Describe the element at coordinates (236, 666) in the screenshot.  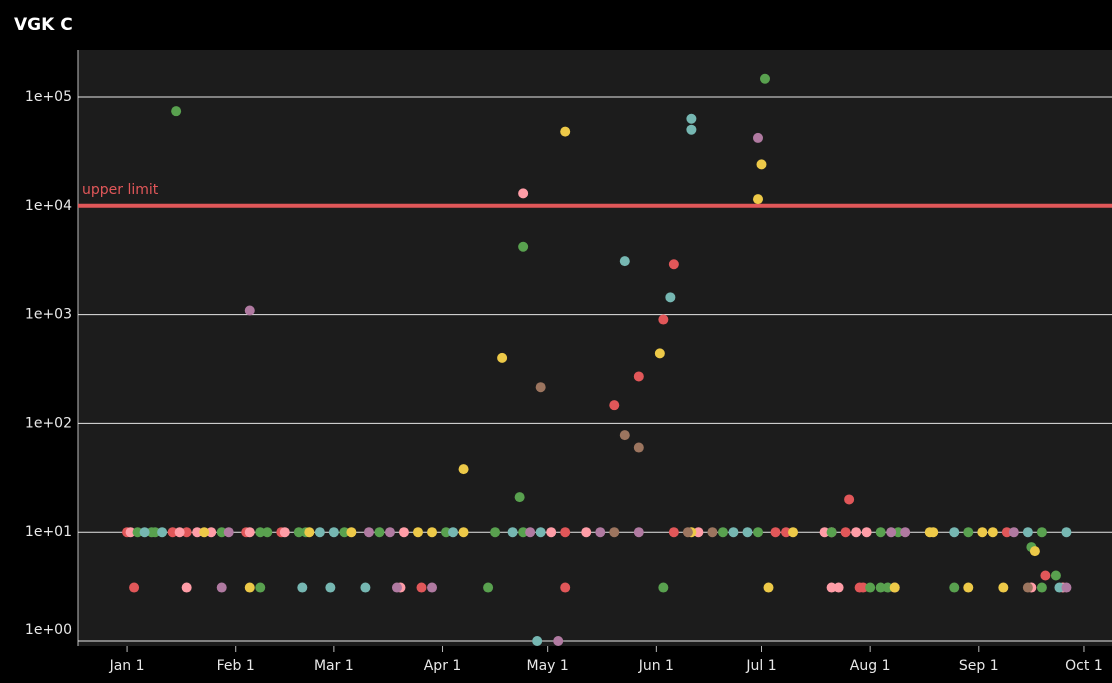
I see `x-tick-label: Feb 1` at that location.